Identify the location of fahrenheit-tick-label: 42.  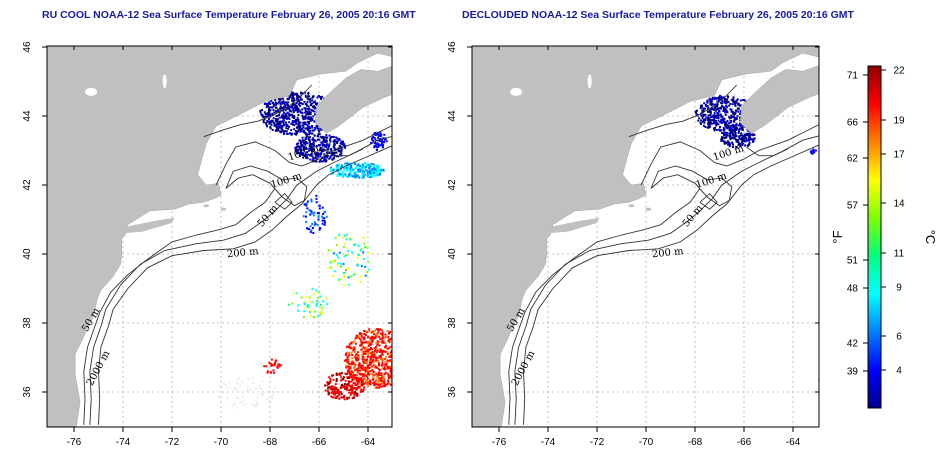
(853, 344).